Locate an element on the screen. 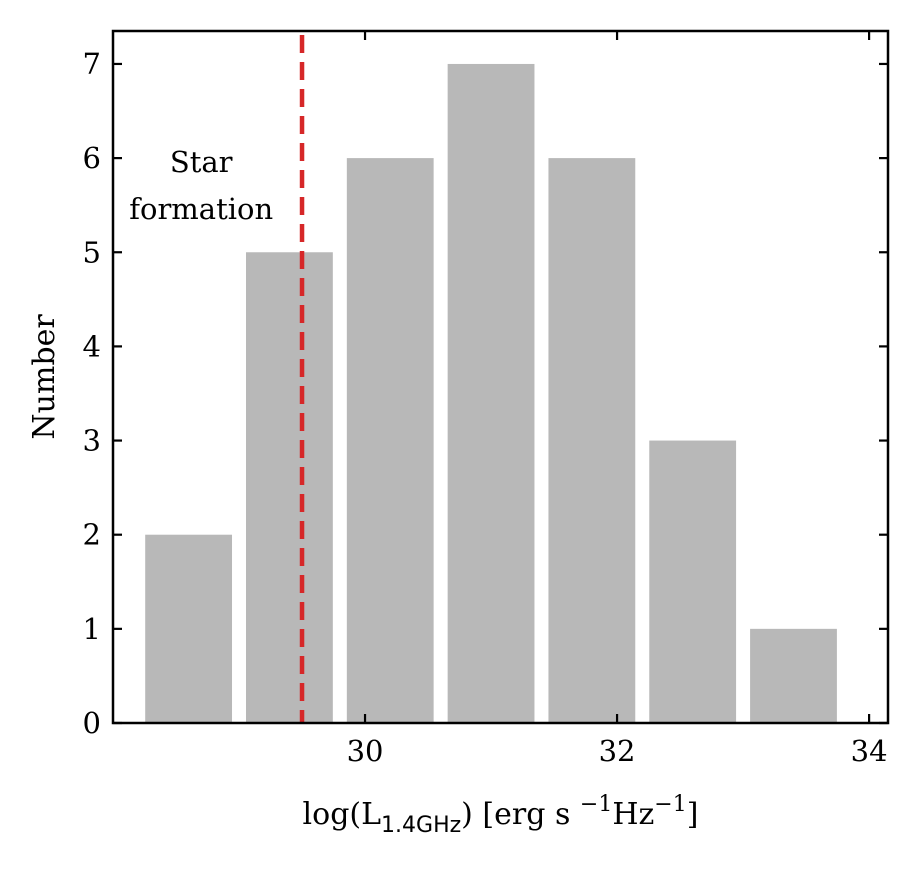  x-label-middle: ) [erg s is located at coordinates (520, 814).